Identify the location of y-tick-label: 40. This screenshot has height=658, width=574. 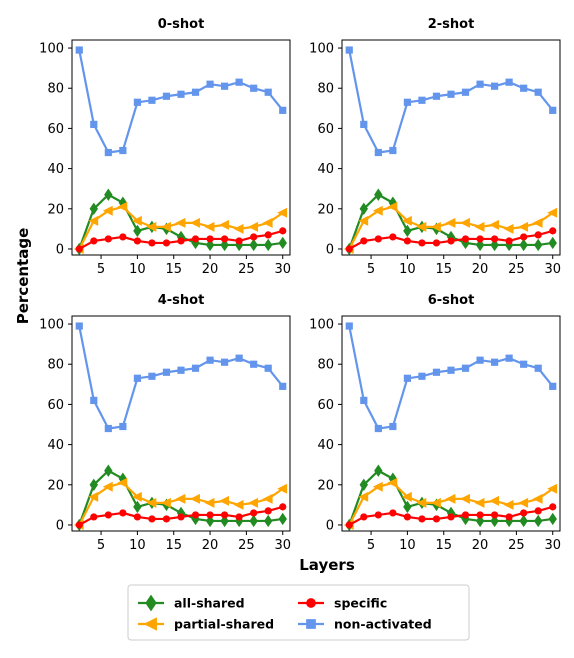
(55, 169).